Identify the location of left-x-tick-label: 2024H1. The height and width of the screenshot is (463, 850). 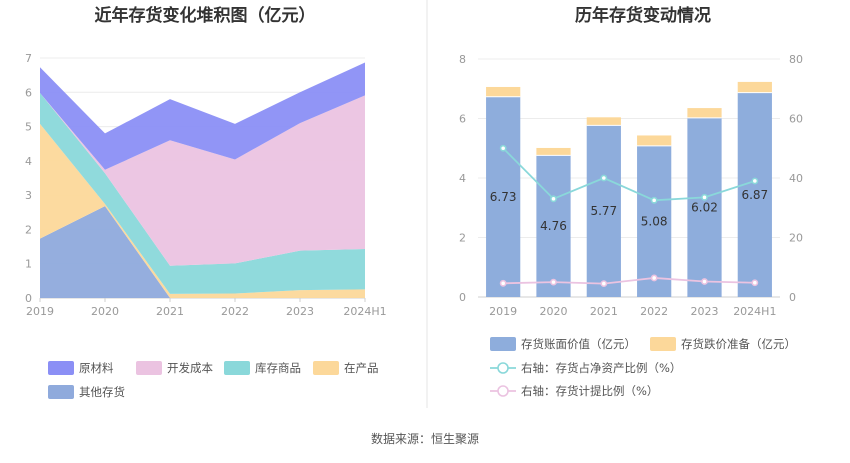
(364, 311).